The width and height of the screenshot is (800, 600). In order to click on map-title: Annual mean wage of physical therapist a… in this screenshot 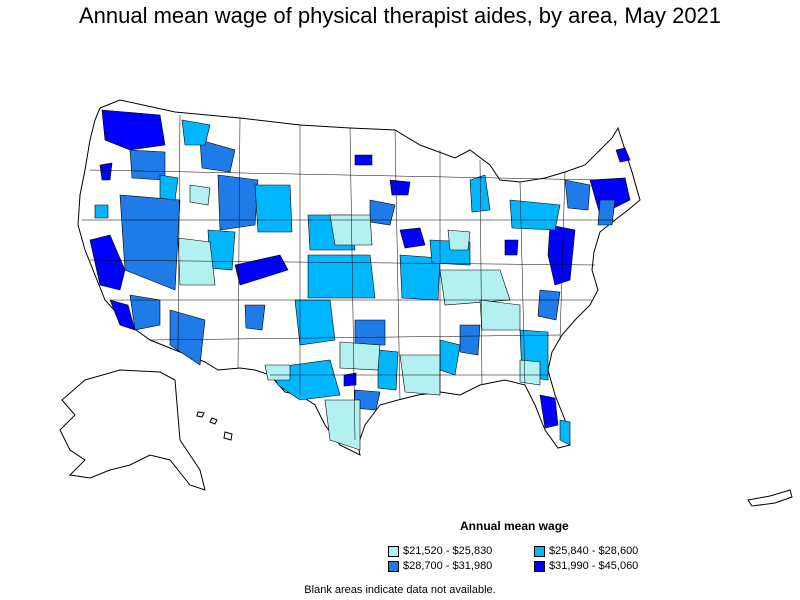, I will do `click(400, 15)`.